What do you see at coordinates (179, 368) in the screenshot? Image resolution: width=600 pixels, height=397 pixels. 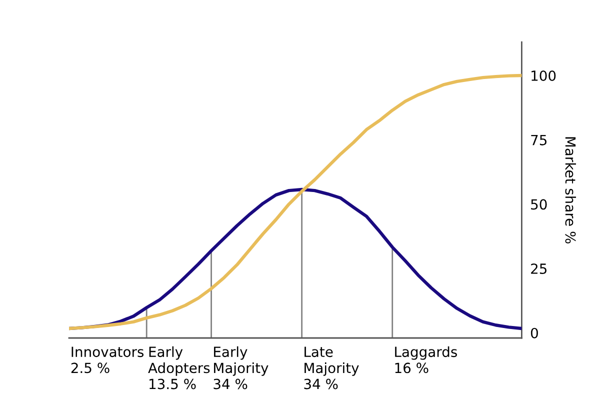 I see `text: Early Adopters 13.5 %` at bounding box center [179, 368].